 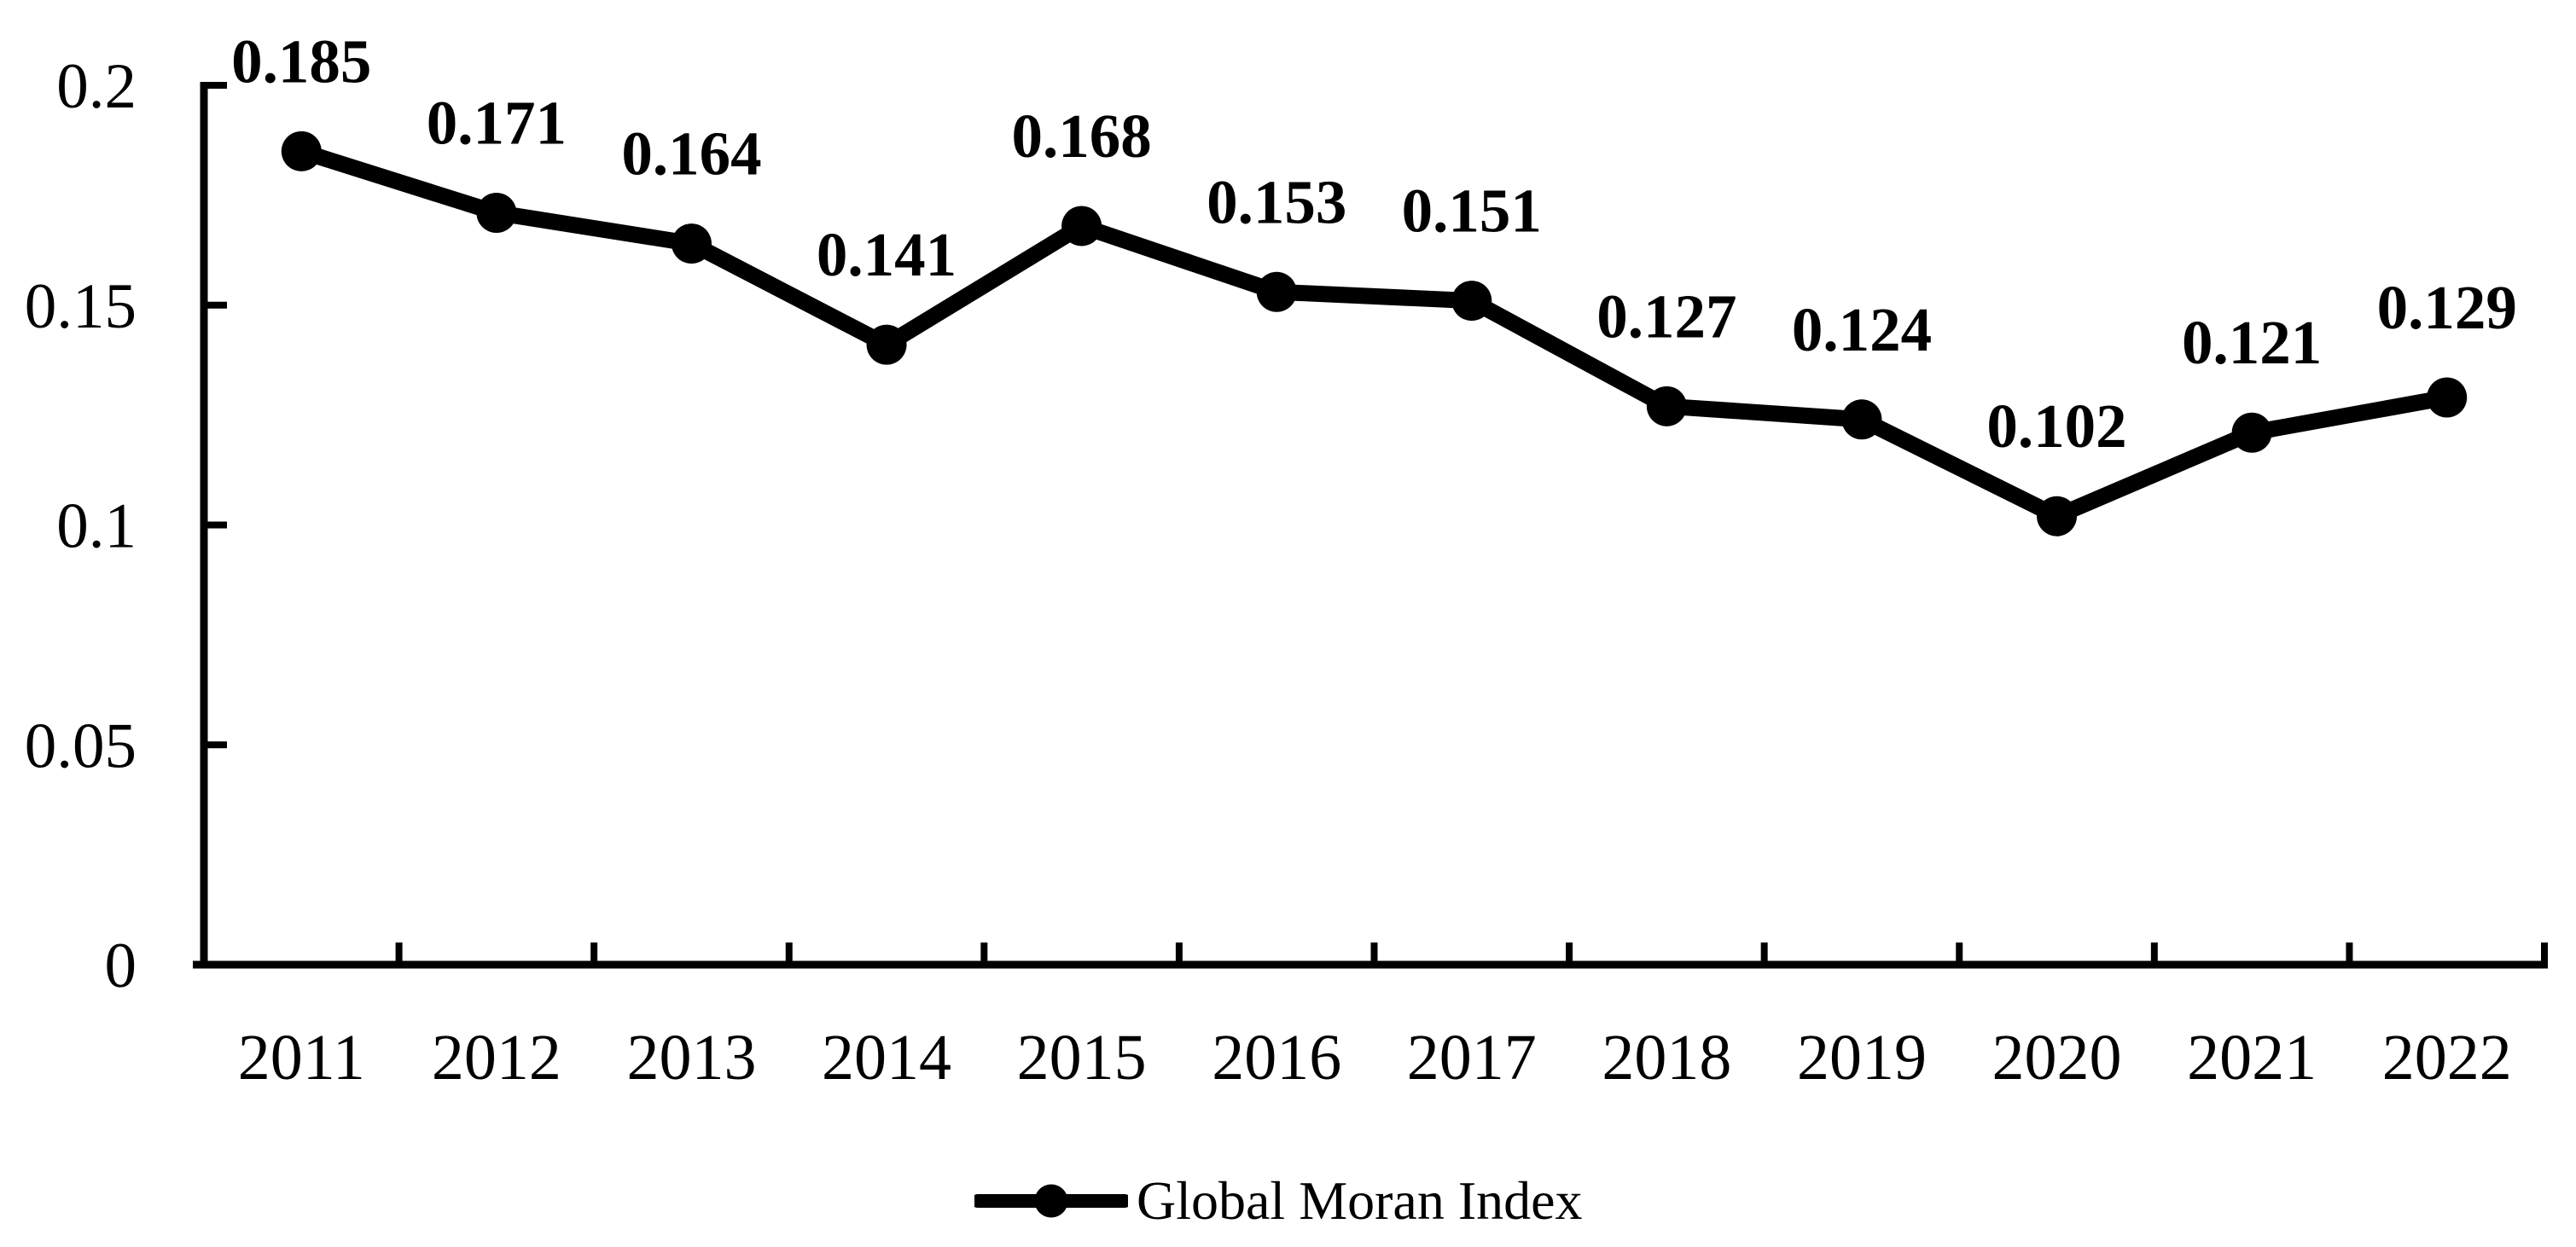 What do you see at coordinates (886, 1057) in the screenshot?
I see `x-tick-label: 2014` at bounding box center [886, 1057].